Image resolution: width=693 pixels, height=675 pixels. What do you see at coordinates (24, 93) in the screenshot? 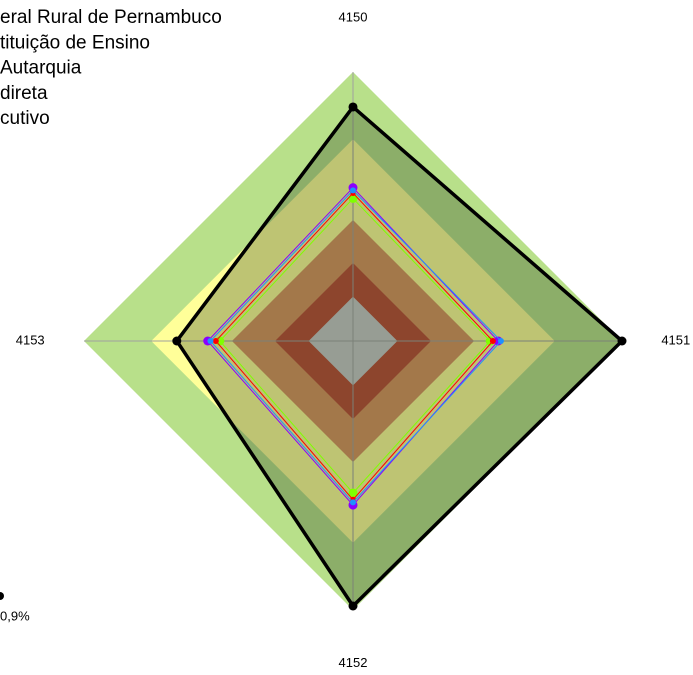
I see `legend-entry: direta` at bounding box center [24, 93].